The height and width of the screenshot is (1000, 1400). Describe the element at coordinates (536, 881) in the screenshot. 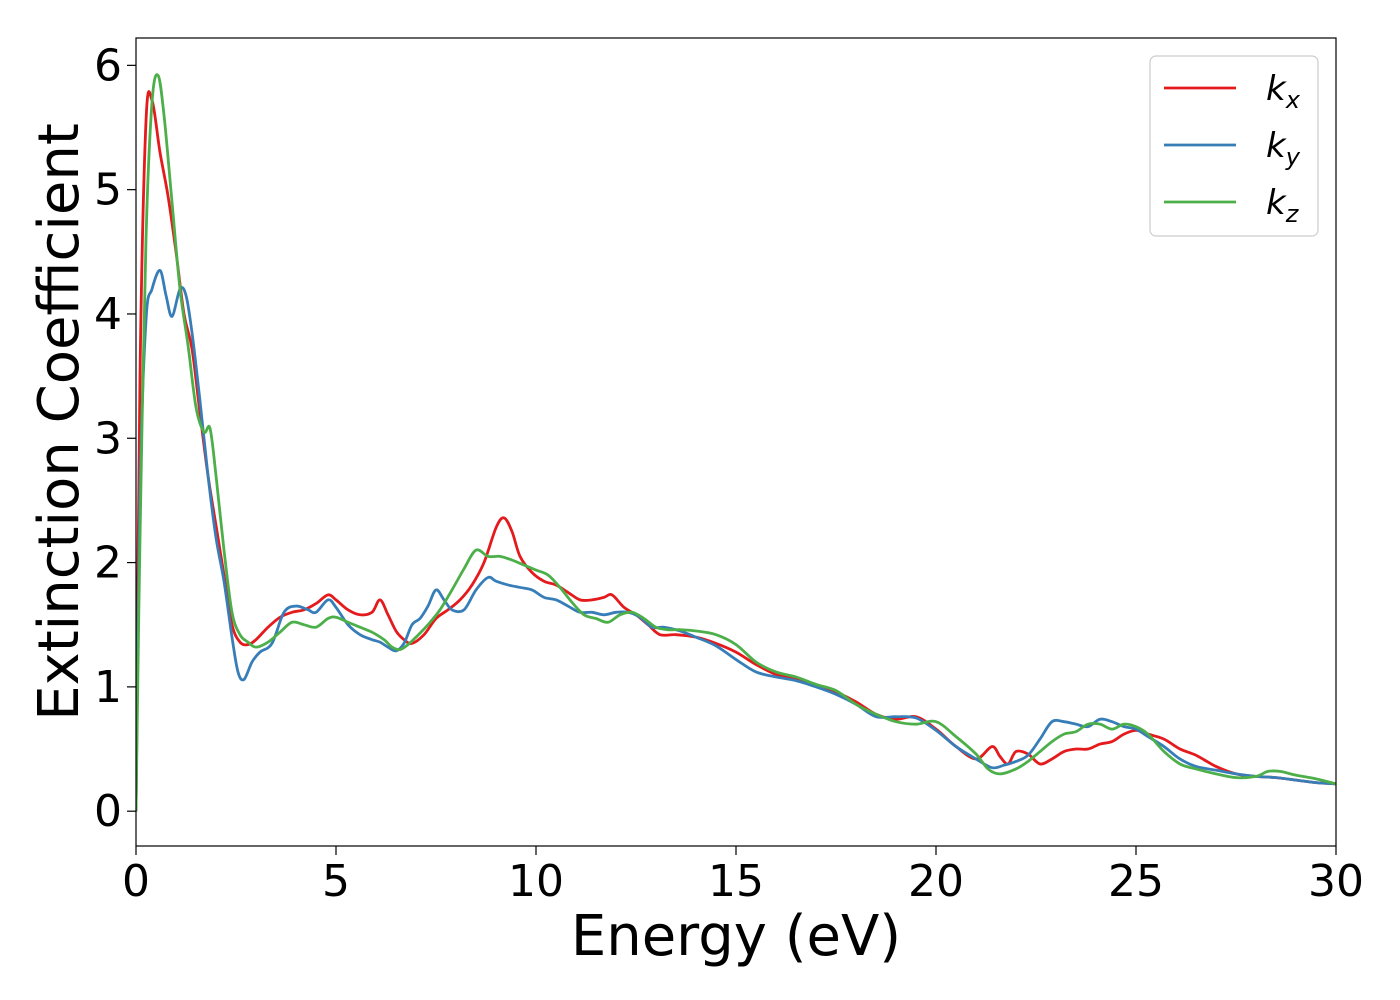

I see `x-tick-label: 10` at that location.